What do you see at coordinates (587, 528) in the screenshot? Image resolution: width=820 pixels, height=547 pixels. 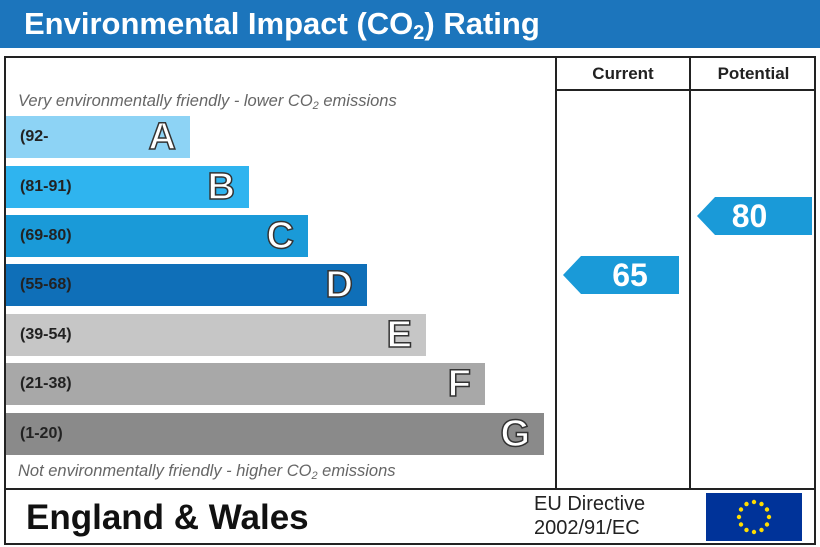 I see `eu-directive-line2: 2002/91/EC` at bounding box center [587, 528].